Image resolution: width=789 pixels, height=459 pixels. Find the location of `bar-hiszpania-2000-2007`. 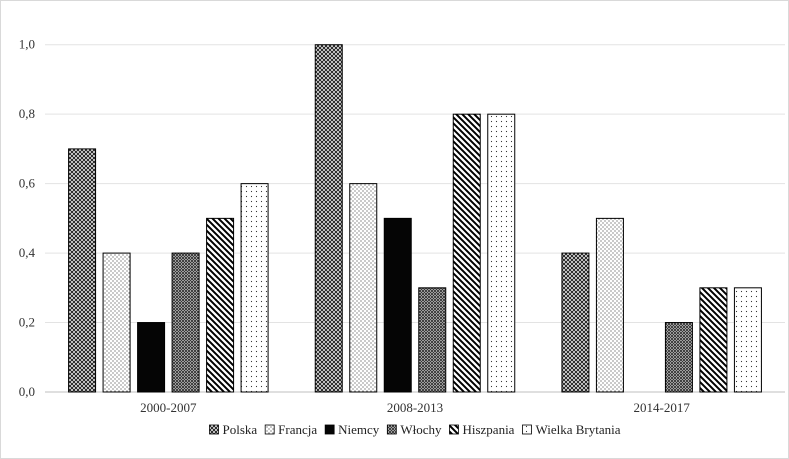

bar-hiszpania-2000-2007 is located at coordinates (220, 305).